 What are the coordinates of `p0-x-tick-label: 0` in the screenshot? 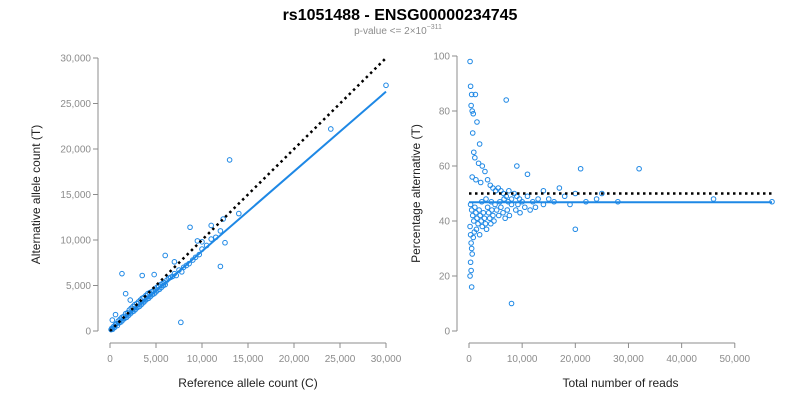 It's located at (110, 359).